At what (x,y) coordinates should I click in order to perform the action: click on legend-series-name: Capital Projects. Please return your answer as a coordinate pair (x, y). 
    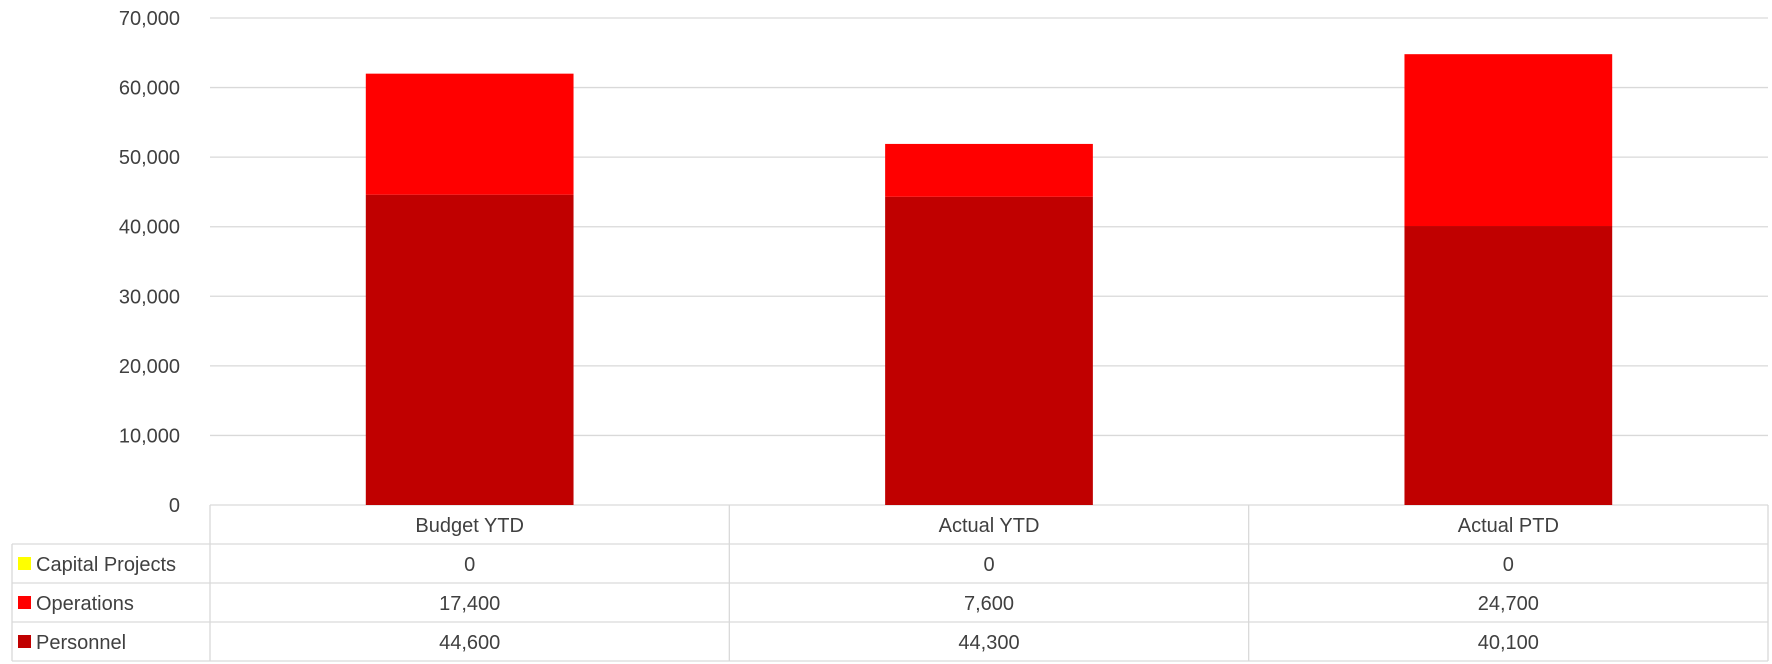
    Looking at the image, I should click on (106, 565).